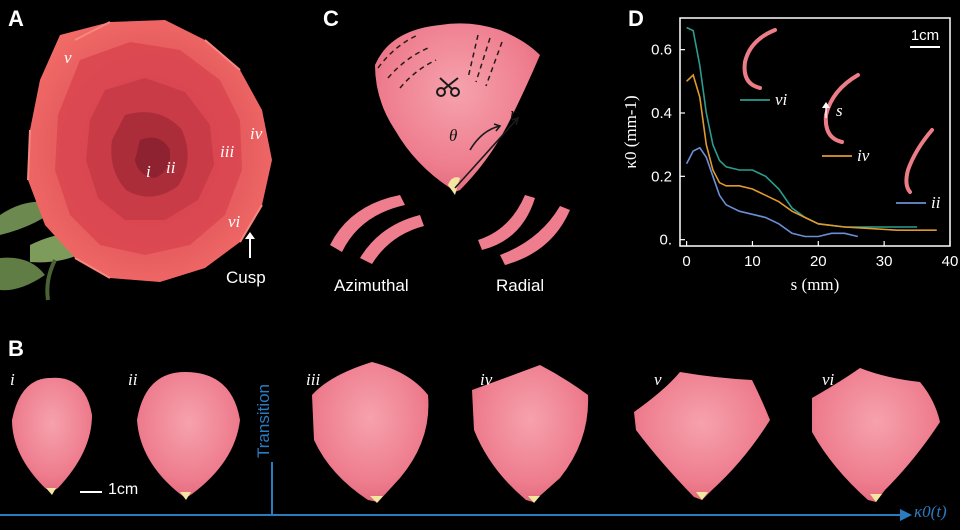 This screenshot has width=960, height=530. What do you see at coordinates (227, 151) in the screenshot?
I see `rose-label-iii: iii` at bounding box center [227, 151].